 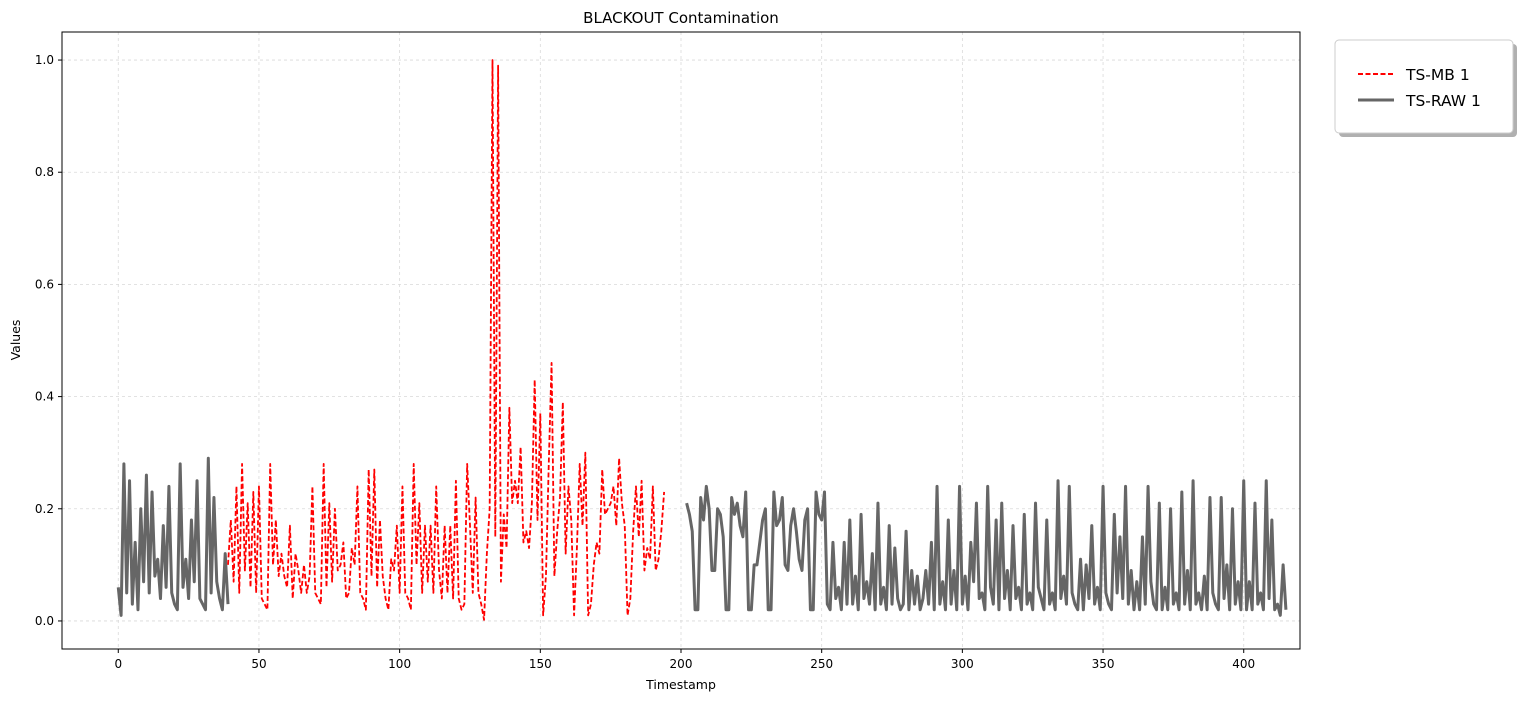 I want to click on x-axis-label: Timestamp, so click(x=680, y=684).